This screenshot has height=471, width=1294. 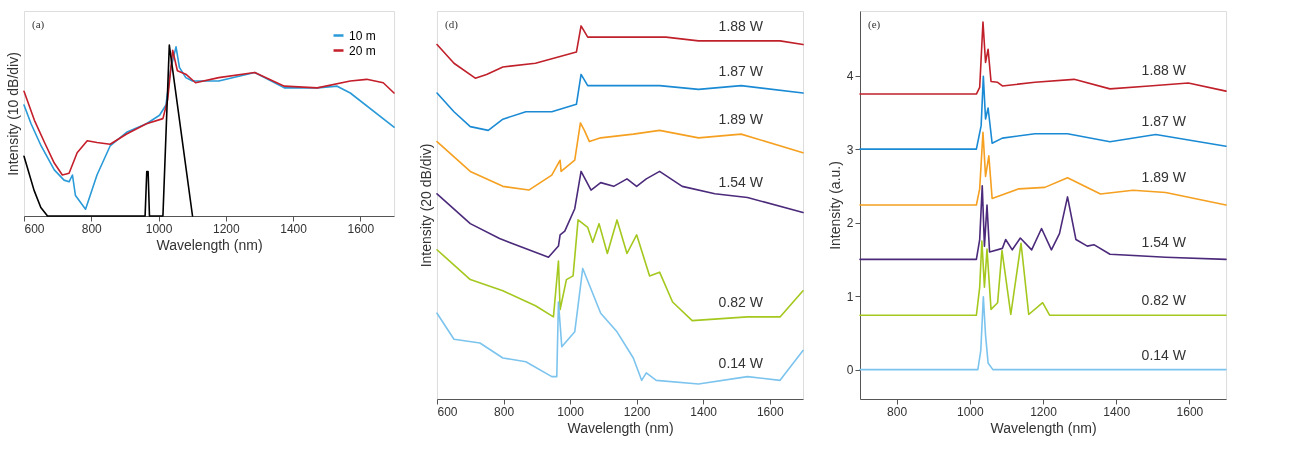 What do you see at coordinates (850, 223) in the screenshot?
I see `y-tick-label: 2` at bounding box center [850, 223].